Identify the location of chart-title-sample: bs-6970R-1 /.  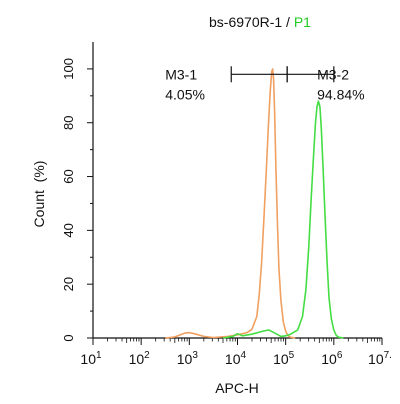
(251, 22).